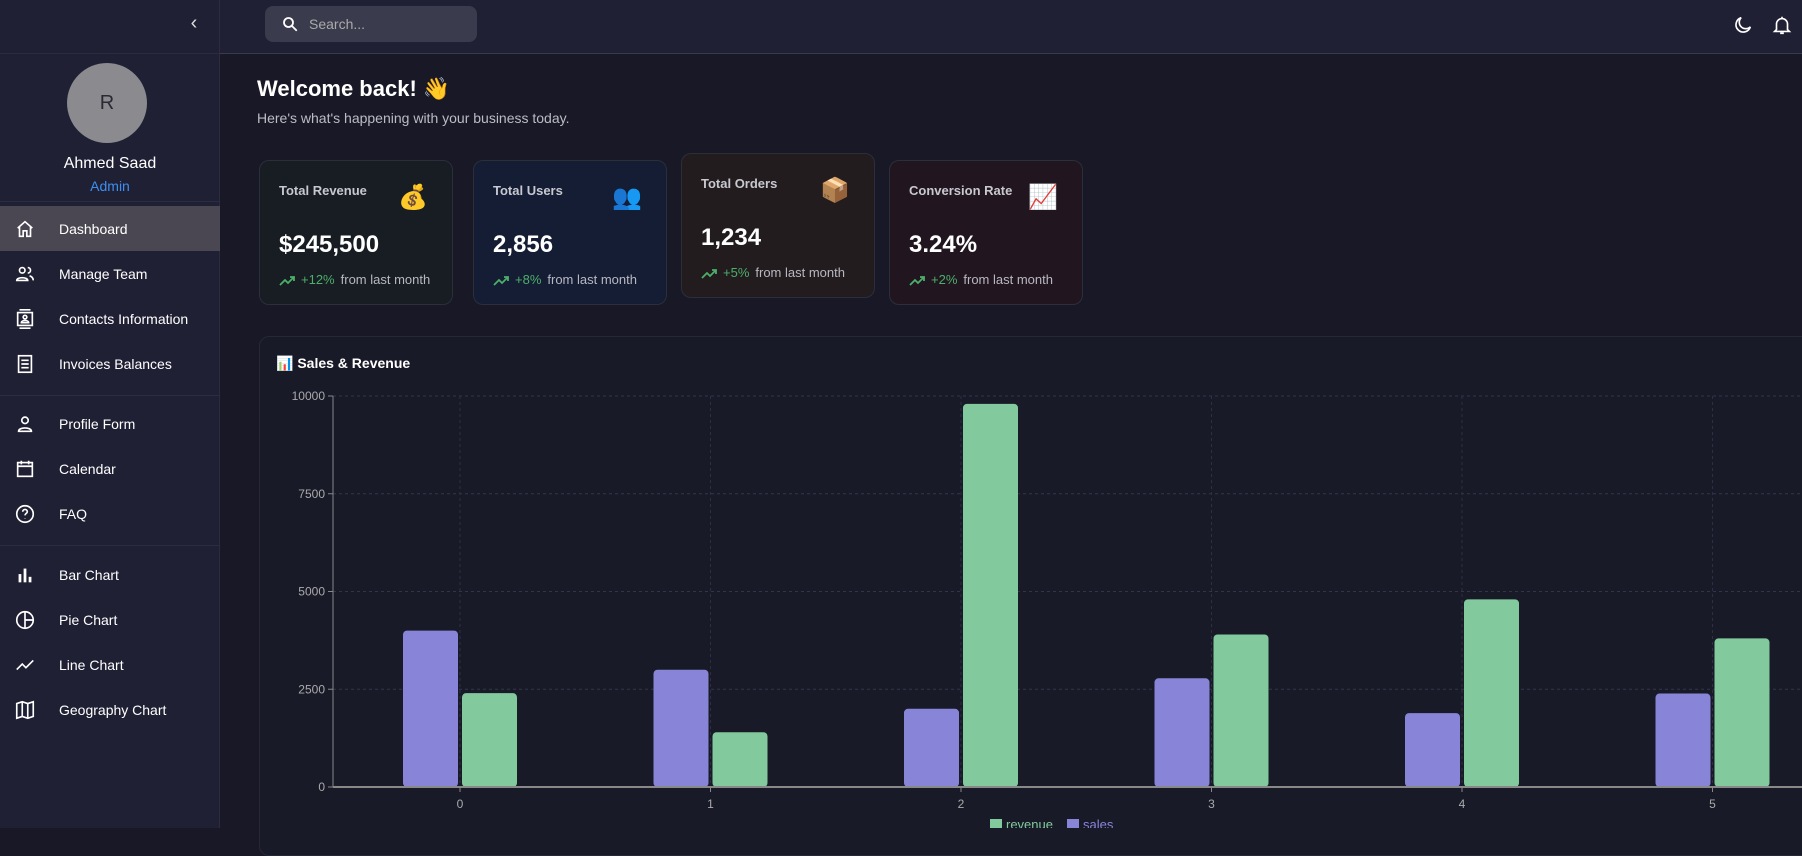 Image resolution: width=1802 pixels, height=856 pixels. What do you see at coordinates (528, 190) in the screenshot?
I see `stat-card-title: Total Users` at bounding box center [528, 190].